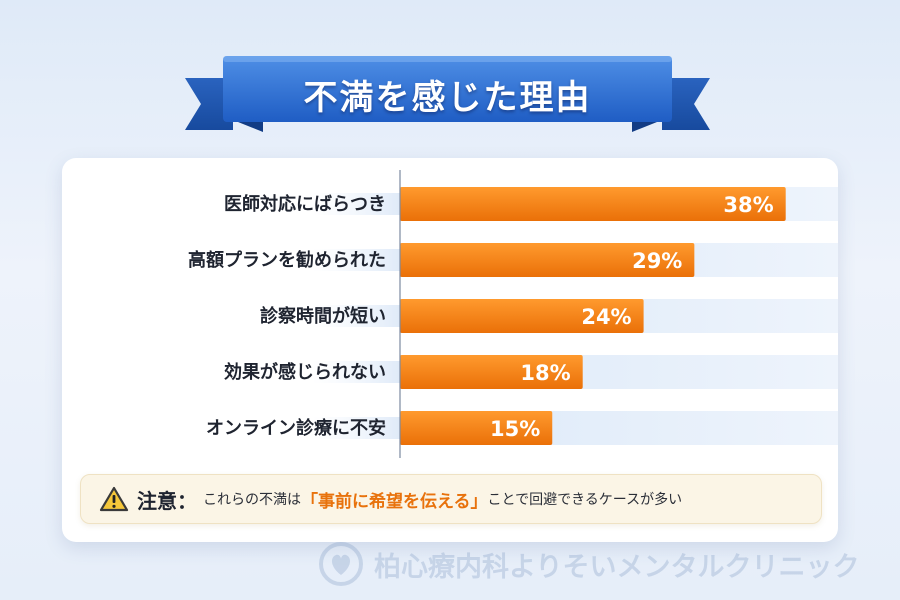  I want to click on note-text-before: これらの不満は, so click(252, 500).